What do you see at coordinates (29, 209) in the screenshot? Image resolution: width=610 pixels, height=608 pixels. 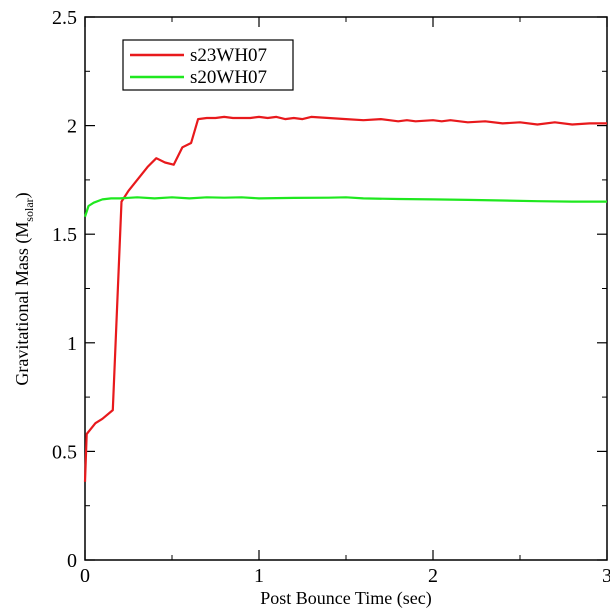 I see `y-axis-label-sub: solar` at bounding box center [29, 209].